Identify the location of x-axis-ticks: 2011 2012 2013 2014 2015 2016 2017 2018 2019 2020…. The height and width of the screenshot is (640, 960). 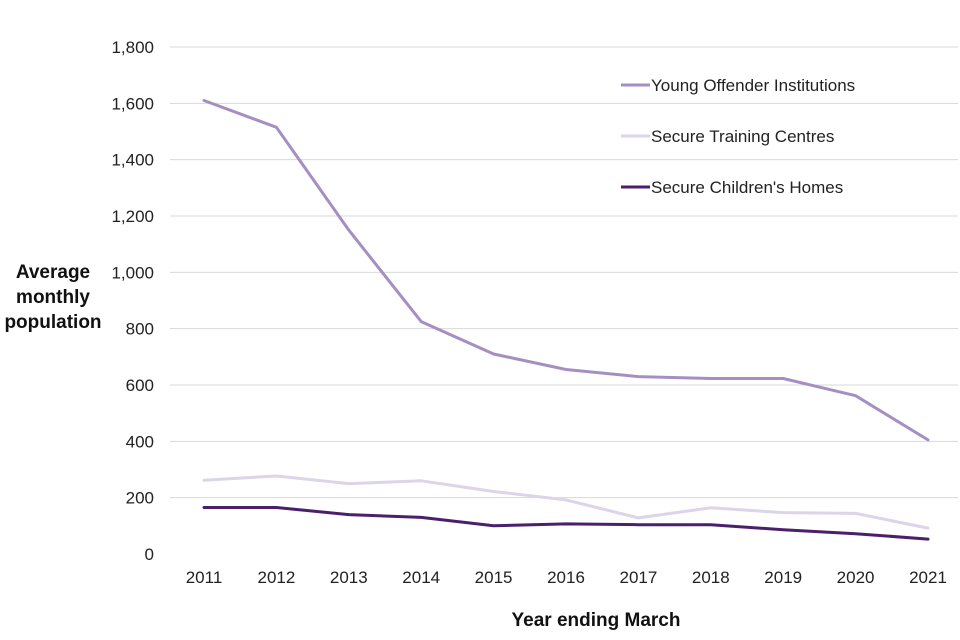
(566, 577).